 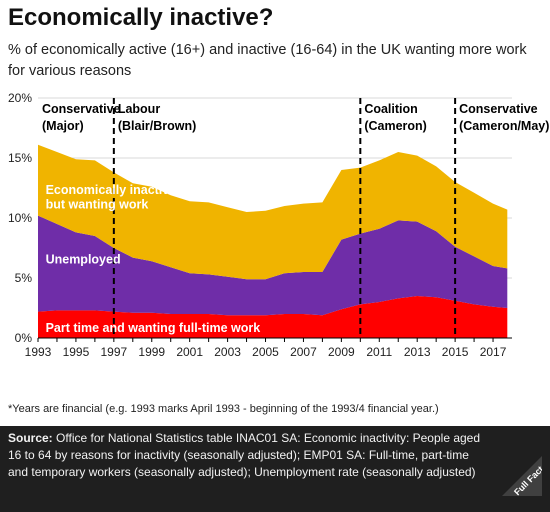 I want to click on y-tick-label: 0%, so click(x=24, y=338).